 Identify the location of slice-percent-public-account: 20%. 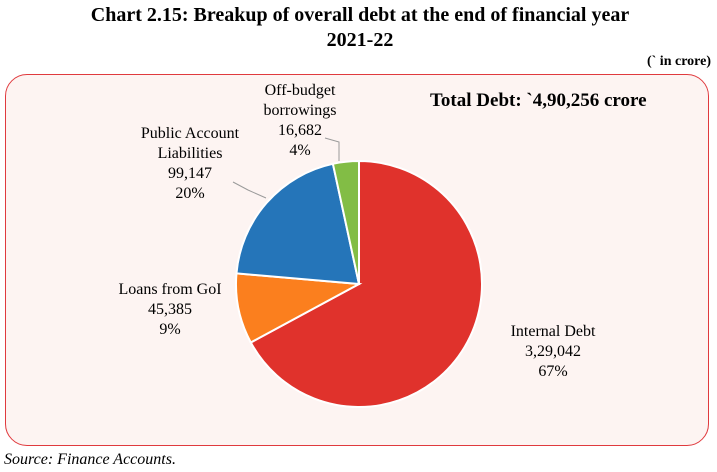
(190, 193).